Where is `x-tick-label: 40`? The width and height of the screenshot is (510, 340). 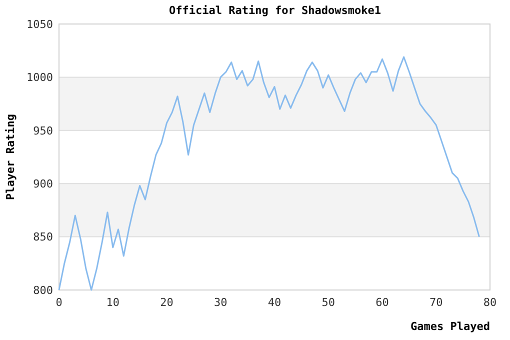
x-tick-label: 40 is located at coordinates (275, 302).